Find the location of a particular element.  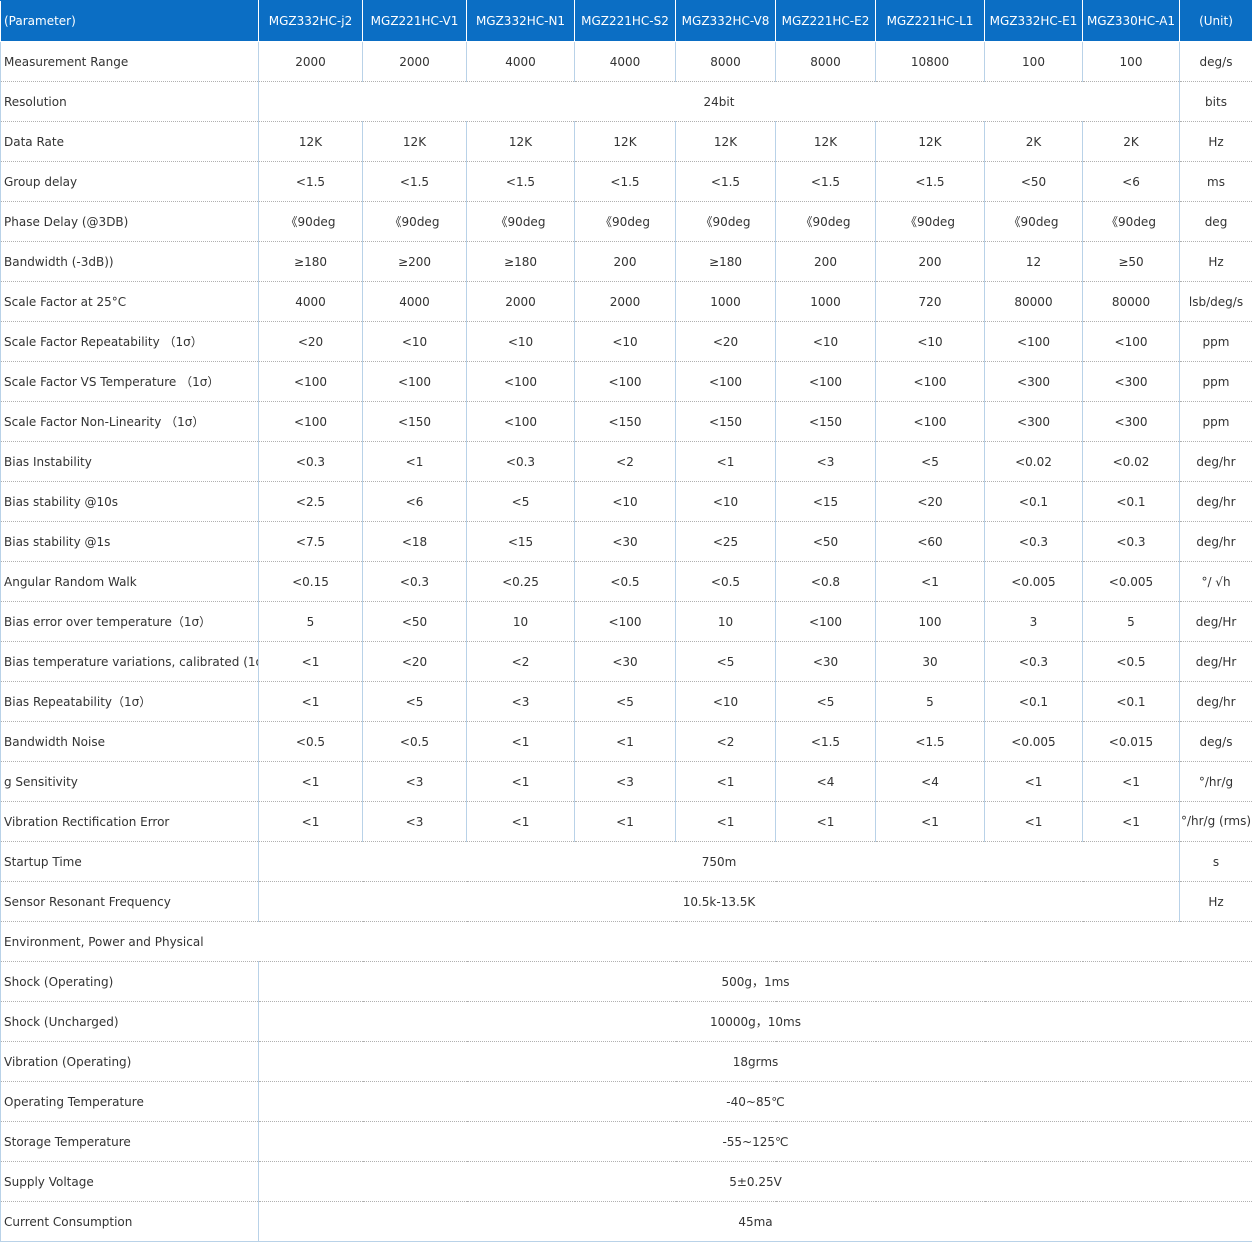

table-row: Operating Temperature -40~85℃ is located at coordinates (626, 1101).